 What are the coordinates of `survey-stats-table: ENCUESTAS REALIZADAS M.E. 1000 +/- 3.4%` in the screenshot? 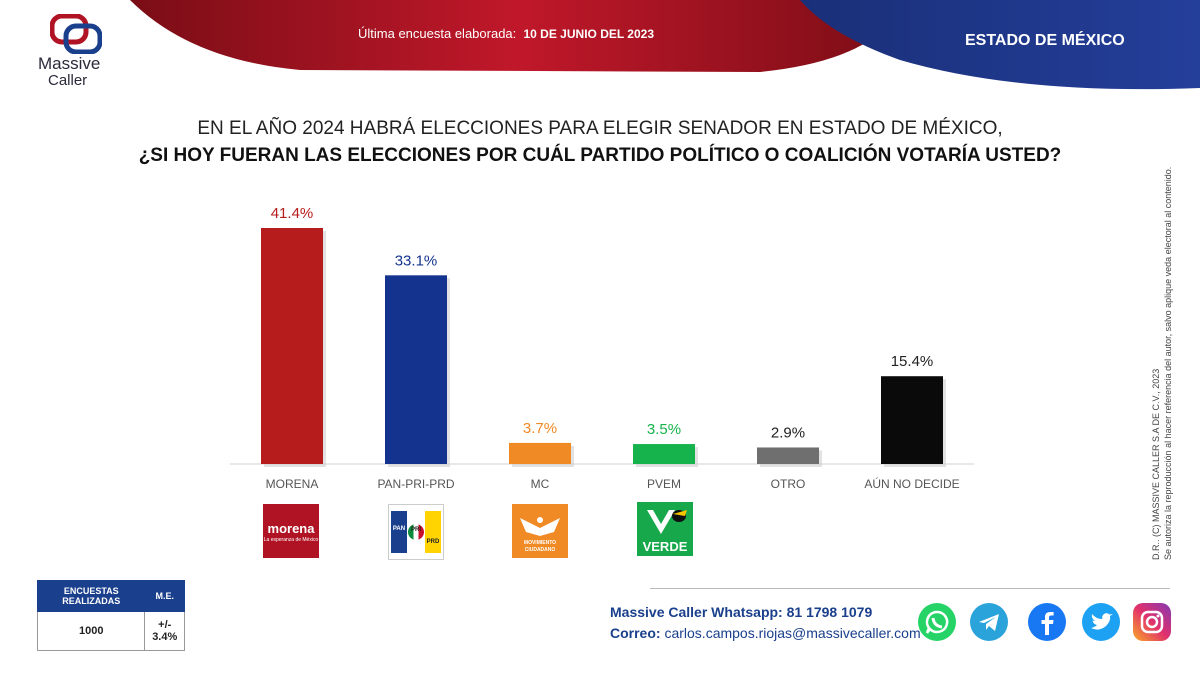 It's located at (110, 615).